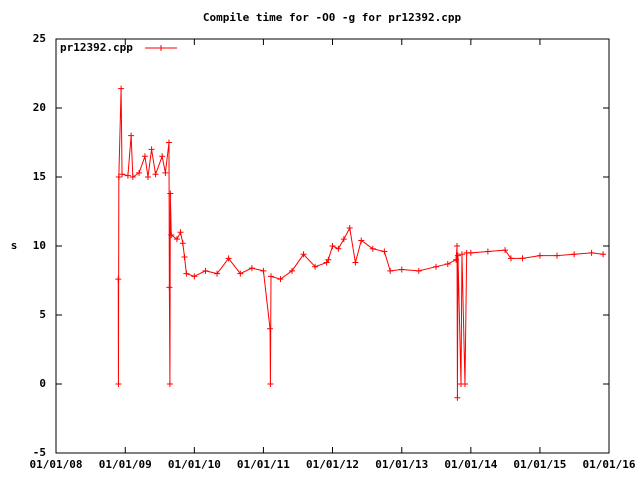 The height and width of the screenshot is (480, 640). What do you see at coordinates (42, 314) in the screenshot?
I see `y-tick-label: 5` at bounding box center [42, 314].